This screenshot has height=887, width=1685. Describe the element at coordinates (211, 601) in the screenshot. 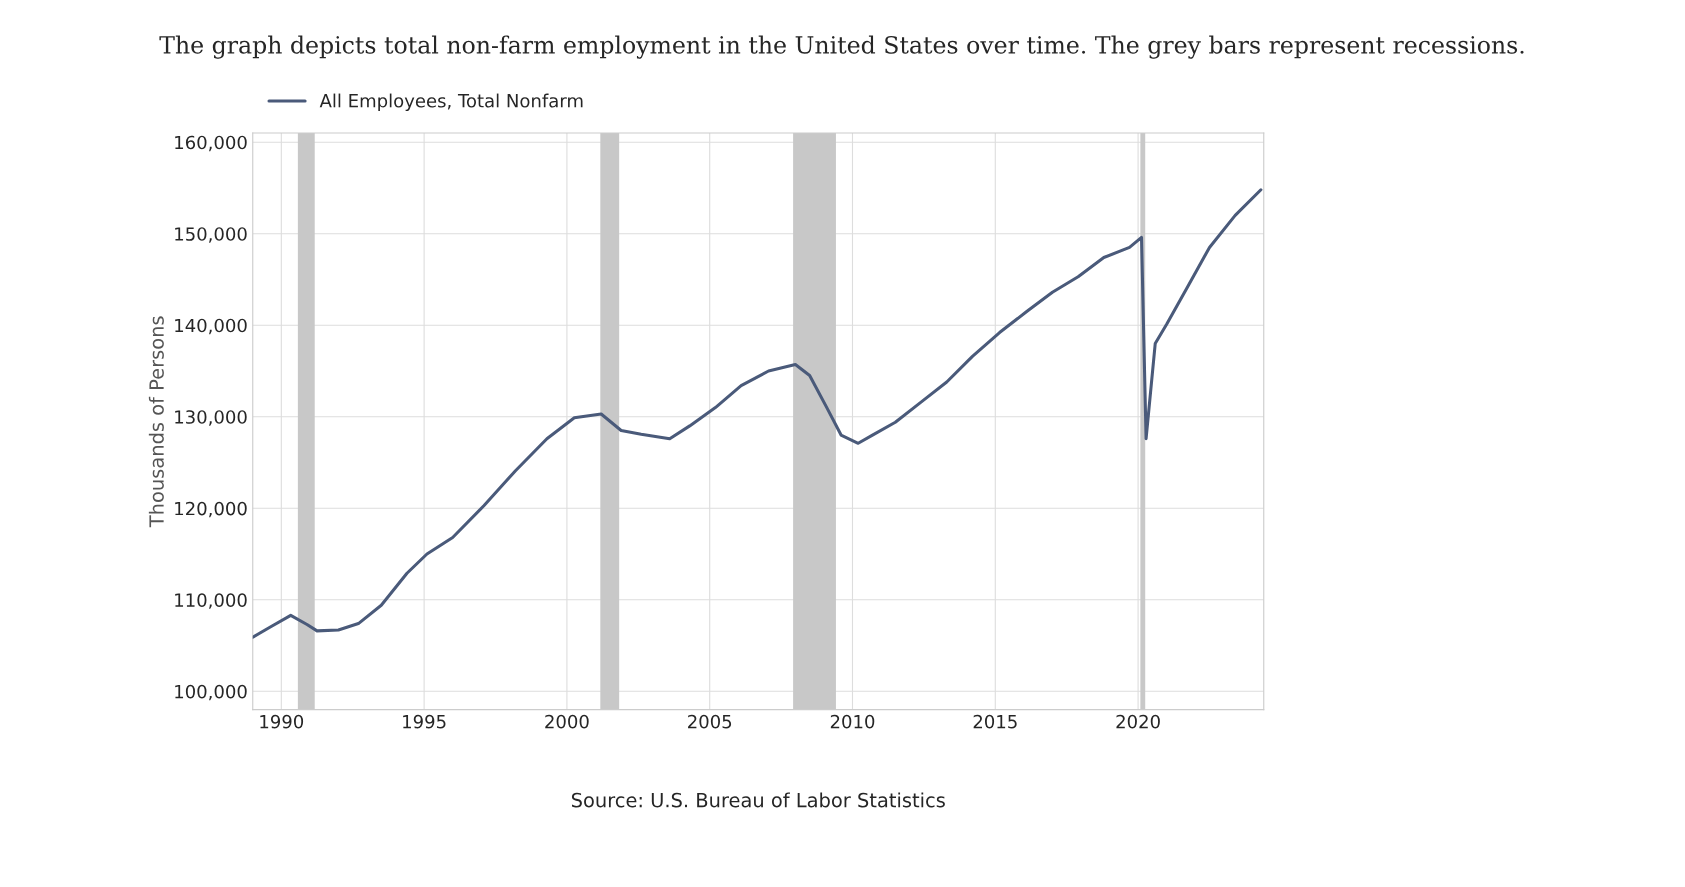

I see `y-tick-label: 110,000` at that location.